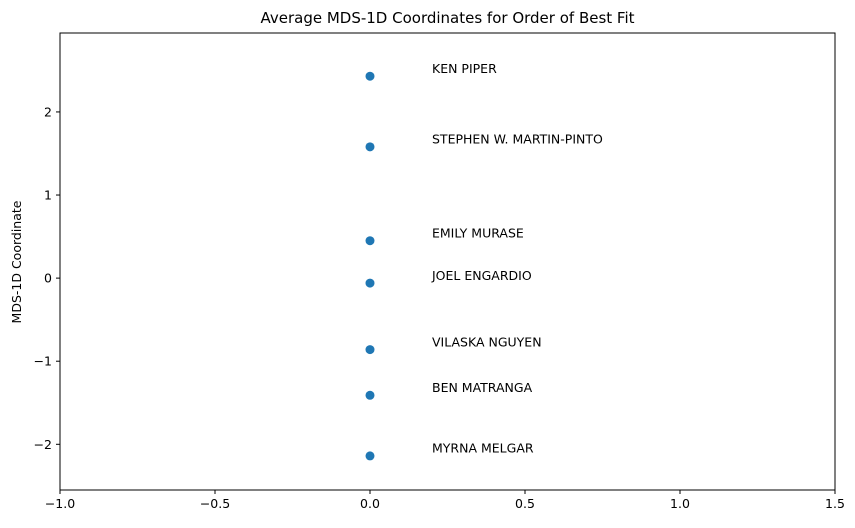 This screenshot has height=528, width=855. Describe the element at coordinates (483, 448) in the screenshot. I see `point-label: MYRNA MELGAR` at that location.